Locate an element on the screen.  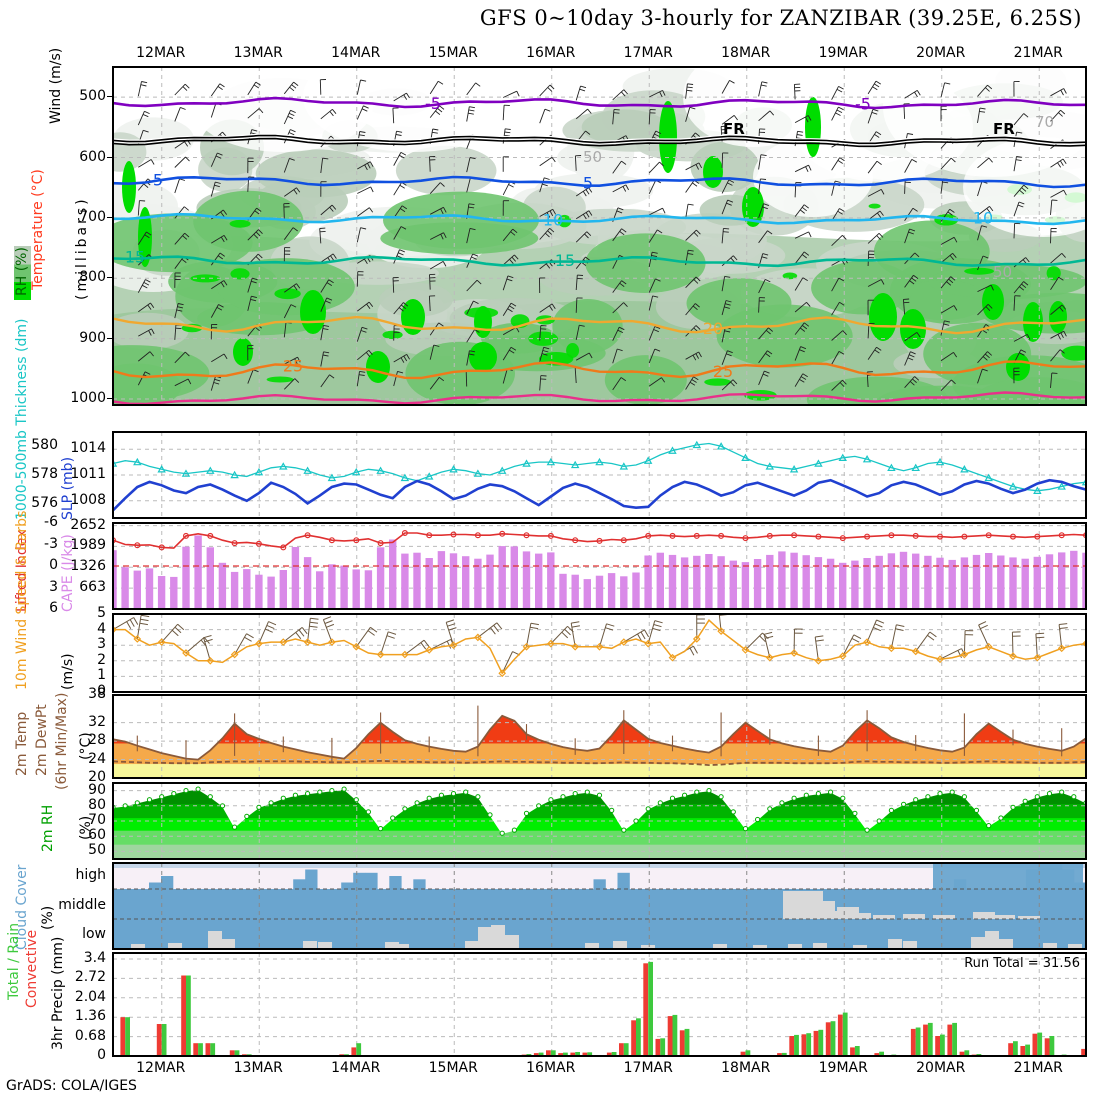
date-label: 14MAR is located at coordinates (356, 53).